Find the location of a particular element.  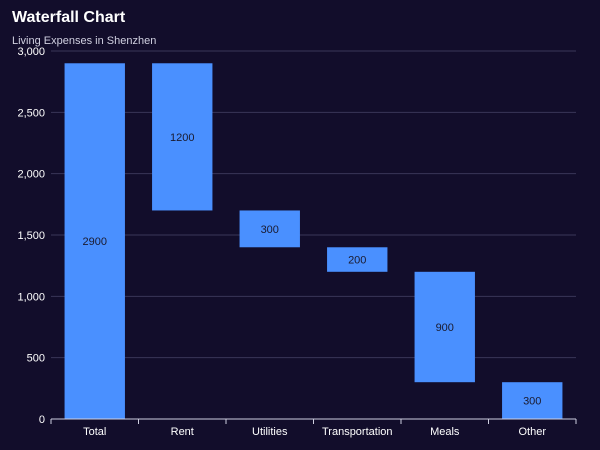

y-tick-label: 500 is located at coordinates (36, 359).